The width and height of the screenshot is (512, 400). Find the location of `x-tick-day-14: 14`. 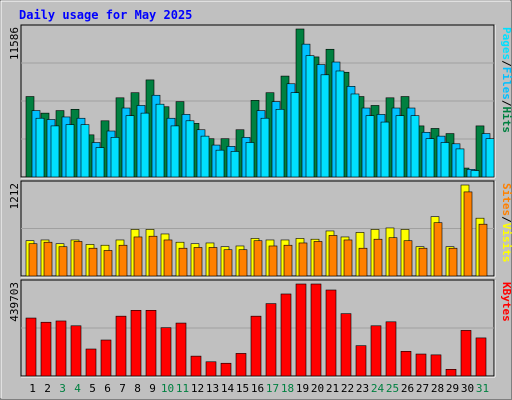

x-tick-day-14: 14 is located at coordinates (228, 388).